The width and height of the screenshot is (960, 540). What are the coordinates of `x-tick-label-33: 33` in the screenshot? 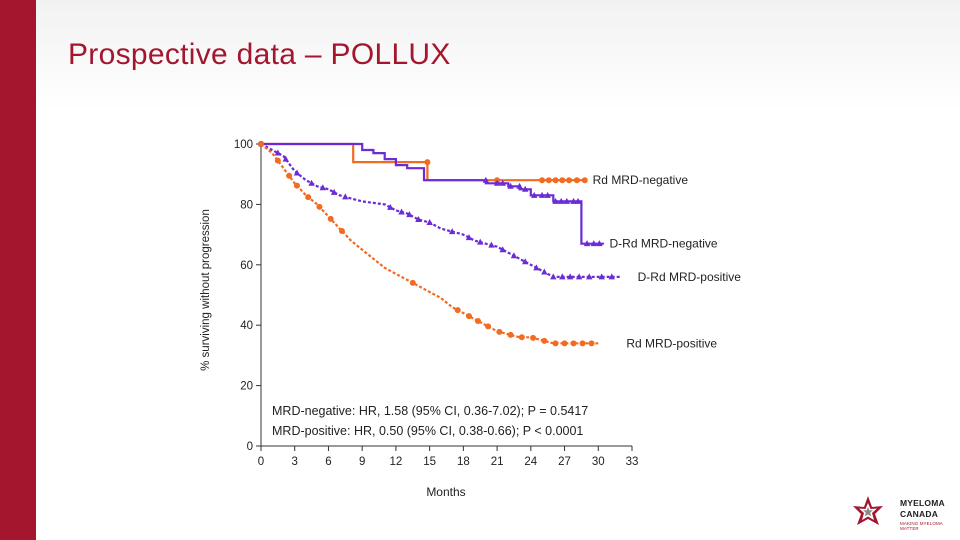 It's located at (632, 462).